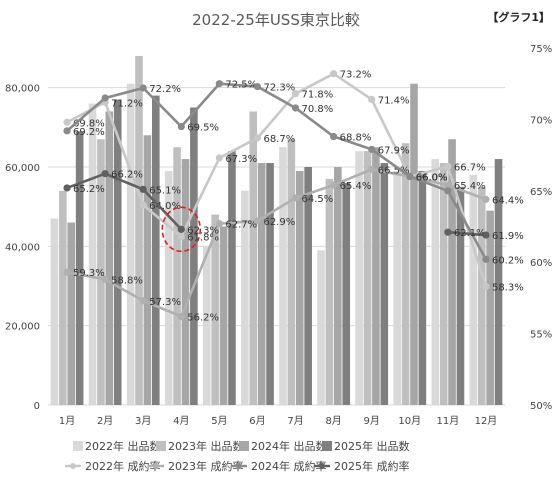 This screenshot has height=483, width=555. I want to click on data-label: 62.3%, so click(203, 230).